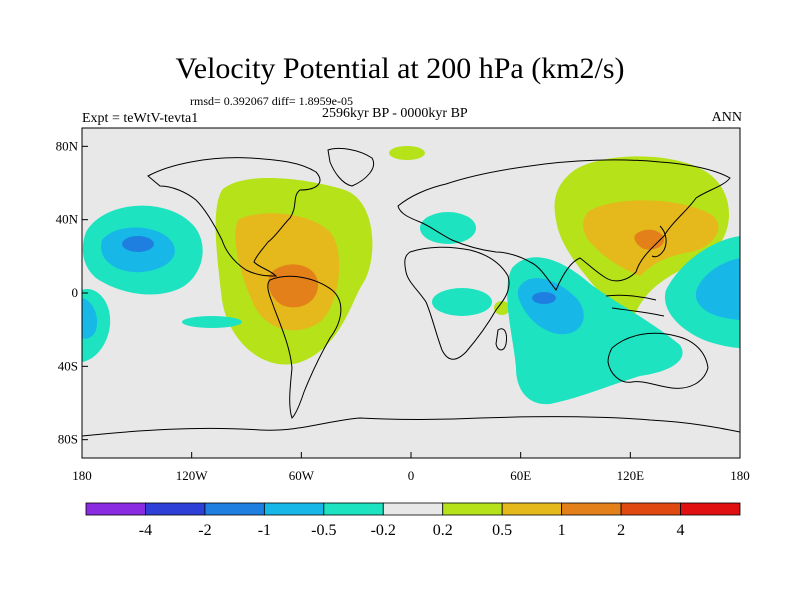 This screenshot has height=600, width=800. Describe the element at coordinates (90, 318) in the screenshot. I see `anomaly-westedge-neg-0p5` at that location.